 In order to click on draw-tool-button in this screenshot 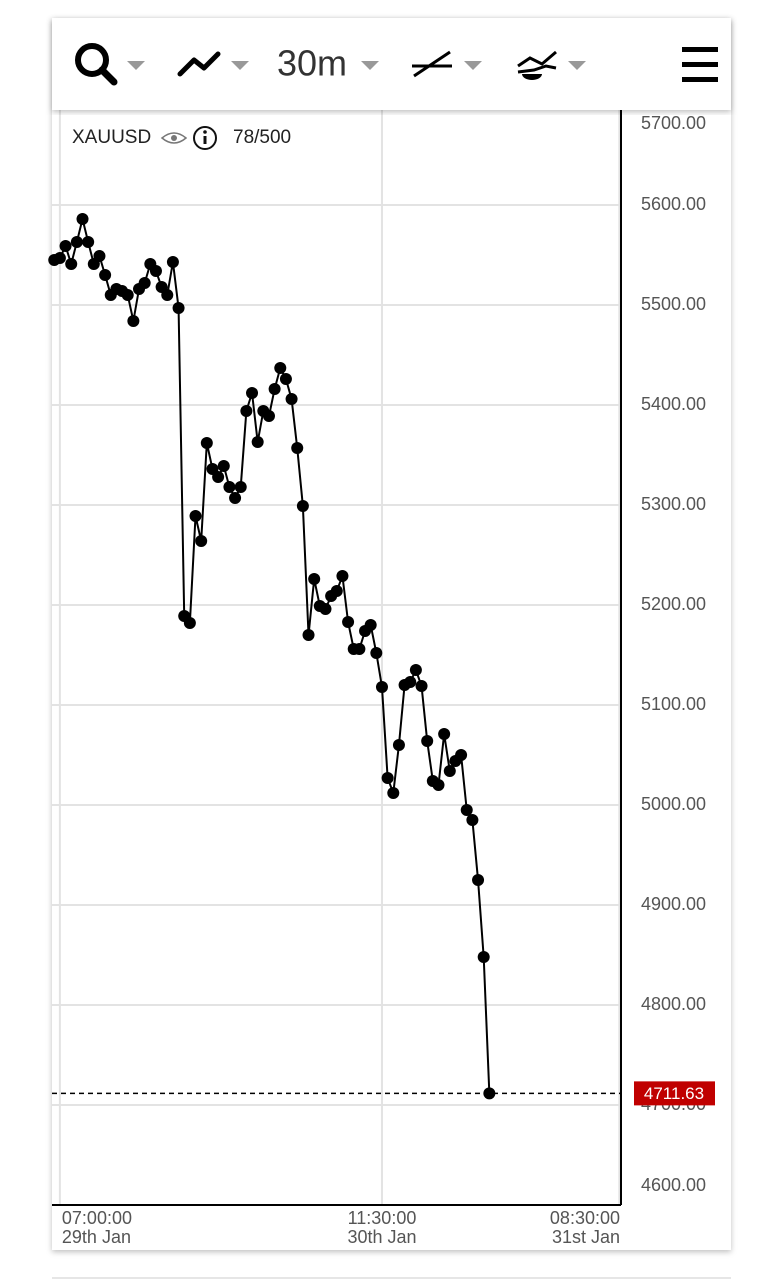, I will do `click(447, 64)`.